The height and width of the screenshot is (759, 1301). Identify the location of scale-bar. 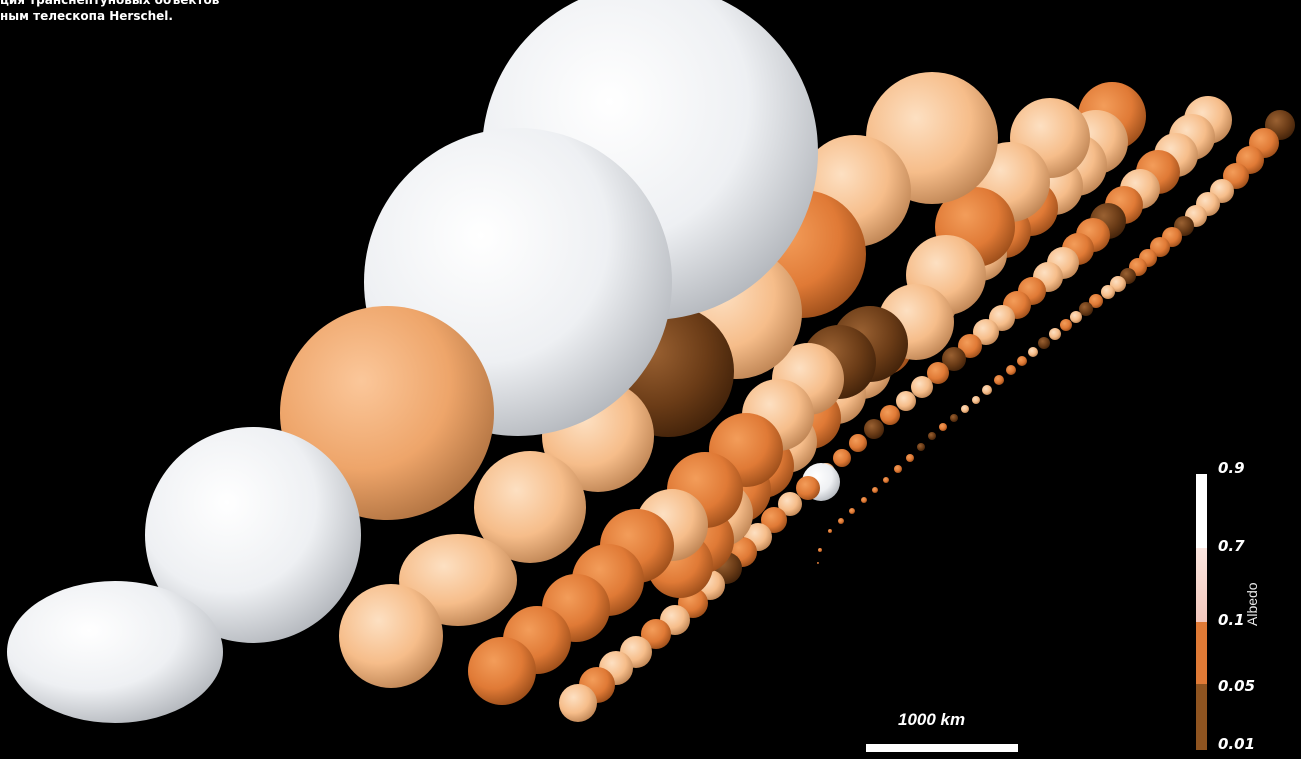
(942, 748).